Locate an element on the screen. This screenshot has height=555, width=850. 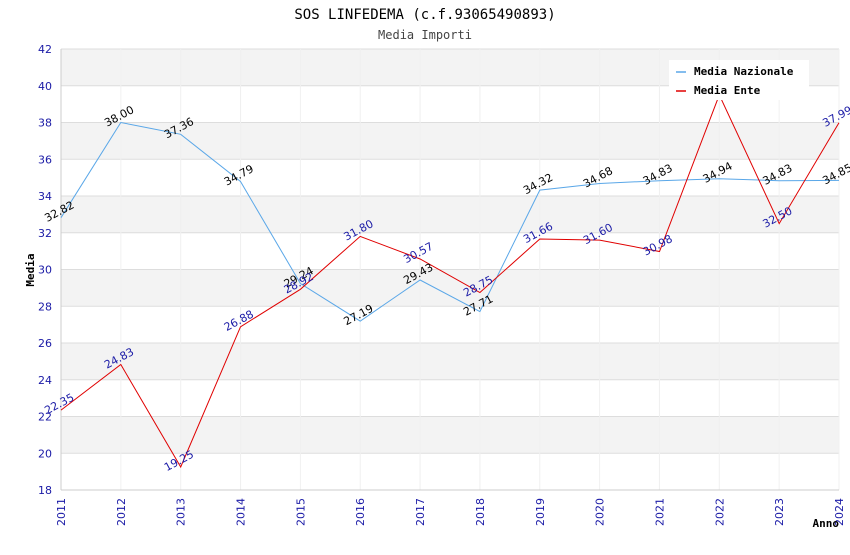
y-tick-label: 42 is located at coordinates (45, 49).